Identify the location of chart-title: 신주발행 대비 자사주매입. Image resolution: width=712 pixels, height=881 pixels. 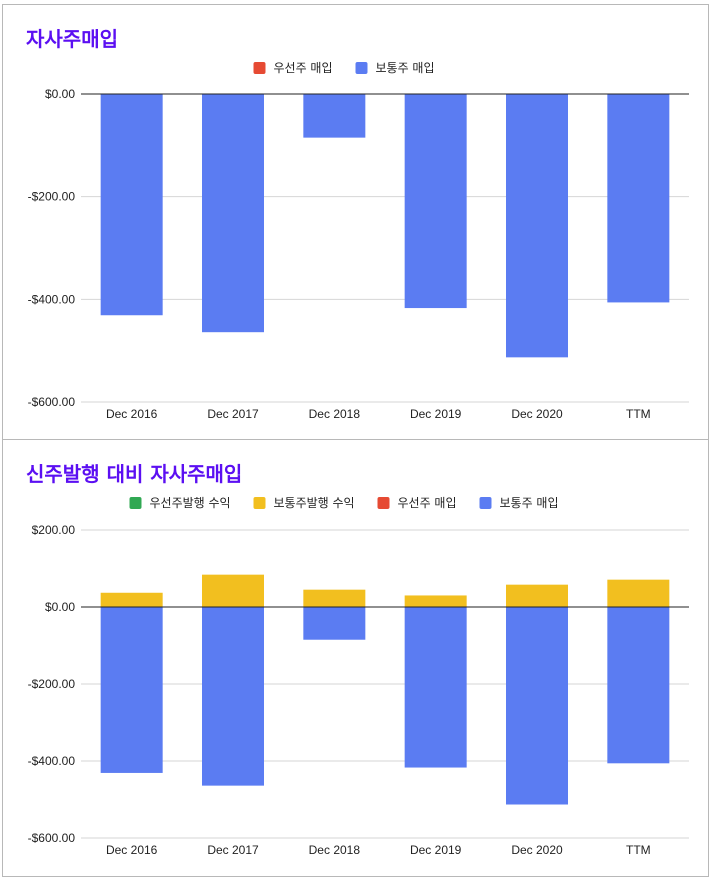
(134, 474).